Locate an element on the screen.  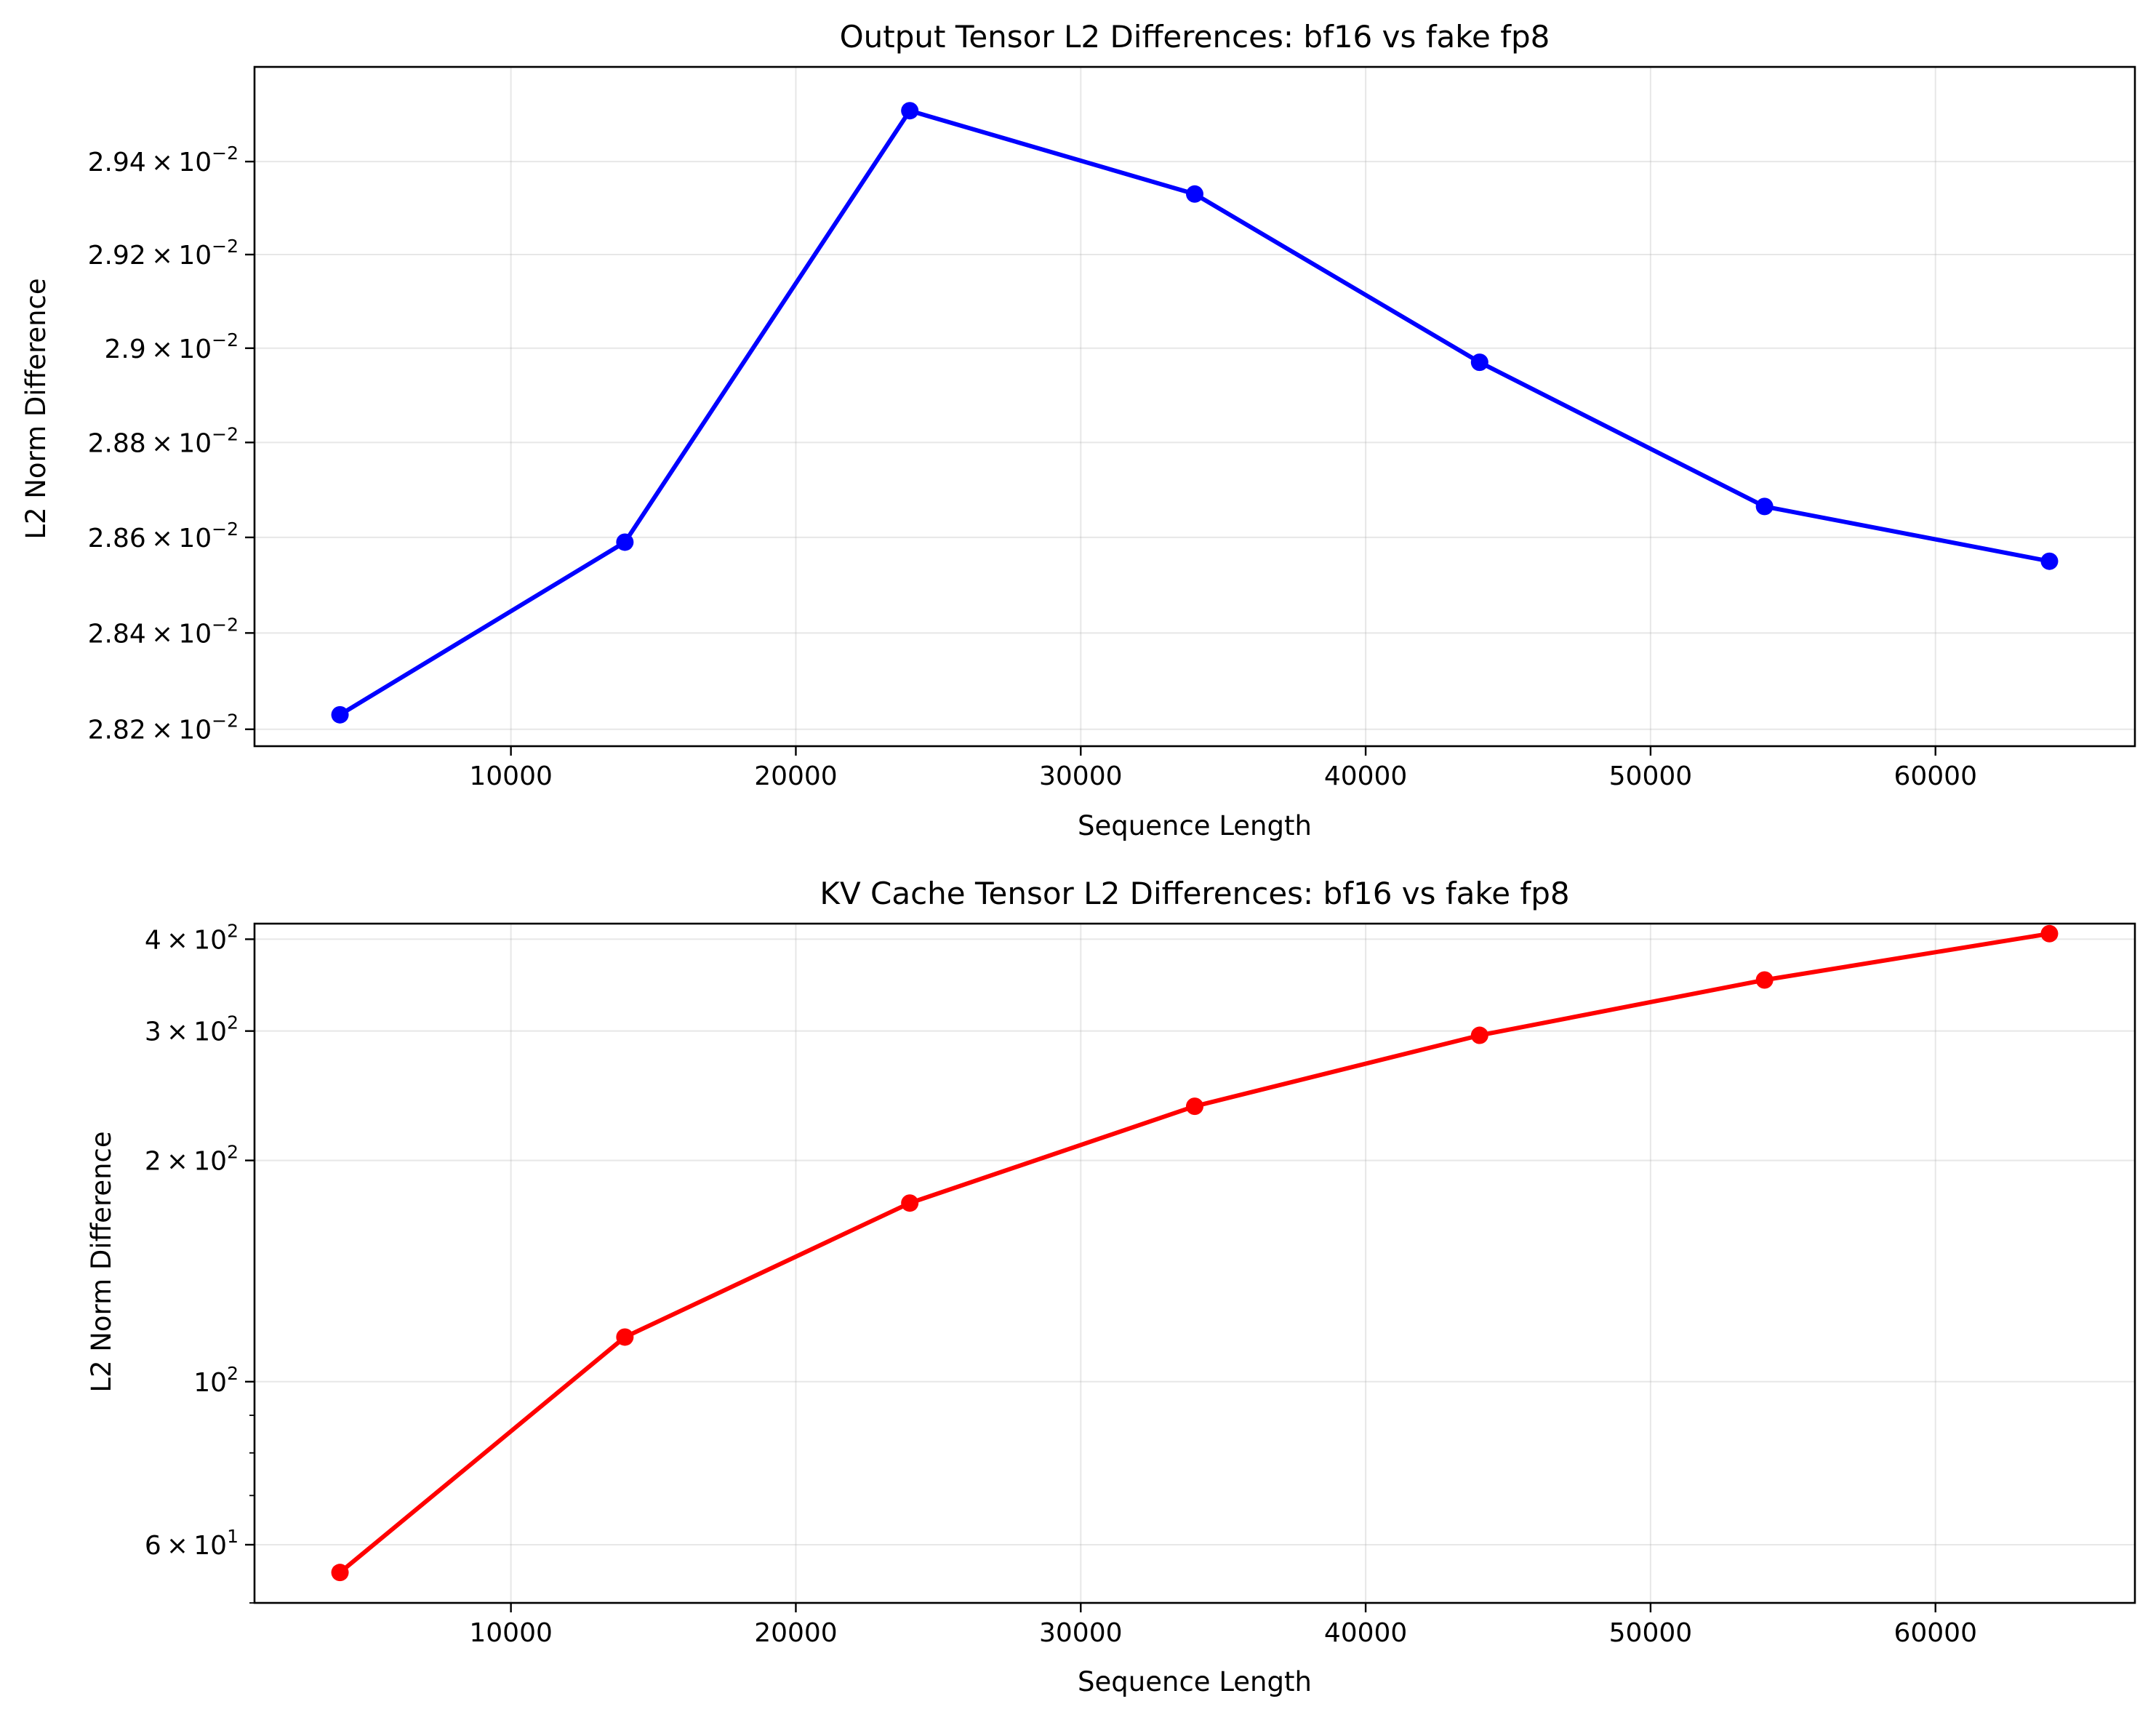
y-tick-label: 2.9 × 10⁻² is located at coordinates (172, 346).